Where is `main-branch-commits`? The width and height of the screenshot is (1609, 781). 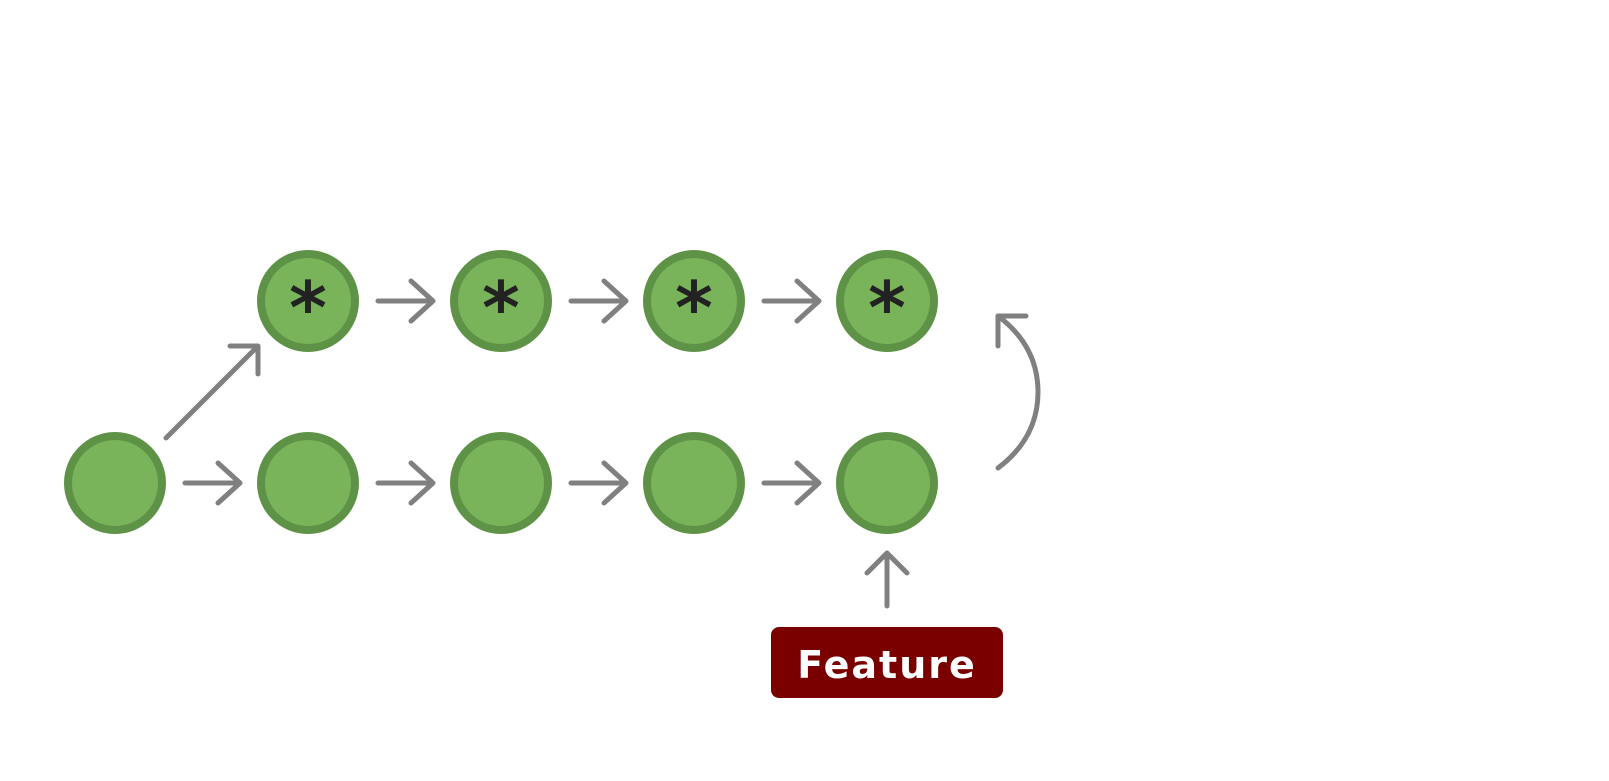 main-branch-commits is located at coordinates (501, 483).